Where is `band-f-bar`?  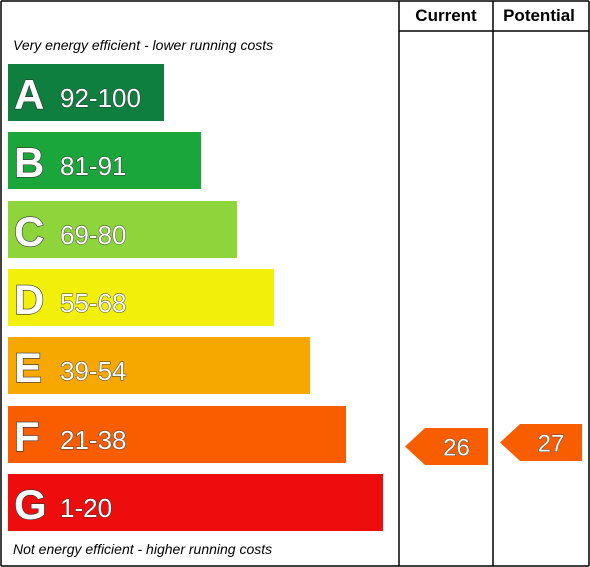 band-f-bar is located at coordinates (177, 434).